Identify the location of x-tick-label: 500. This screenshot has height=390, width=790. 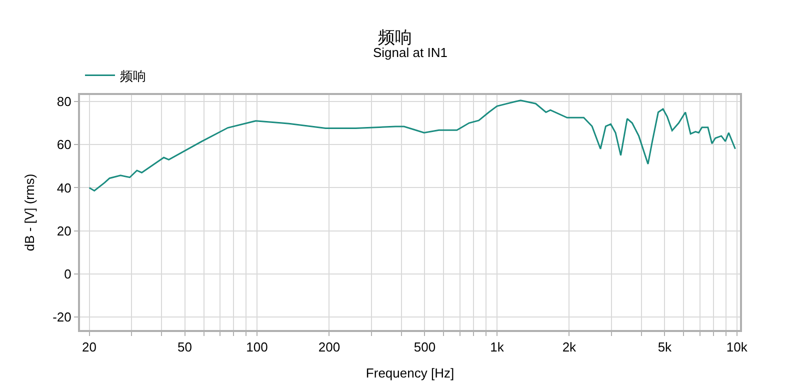
(425, 347).